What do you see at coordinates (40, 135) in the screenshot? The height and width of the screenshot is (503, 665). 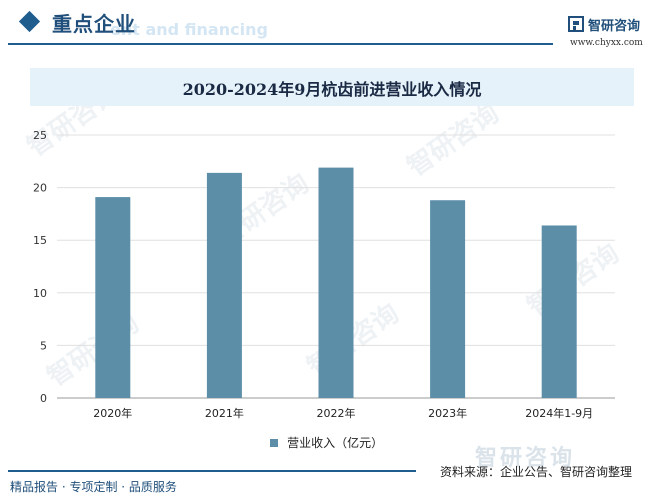 I see `y-tick-label: 25` at bounding box center [40, 135].